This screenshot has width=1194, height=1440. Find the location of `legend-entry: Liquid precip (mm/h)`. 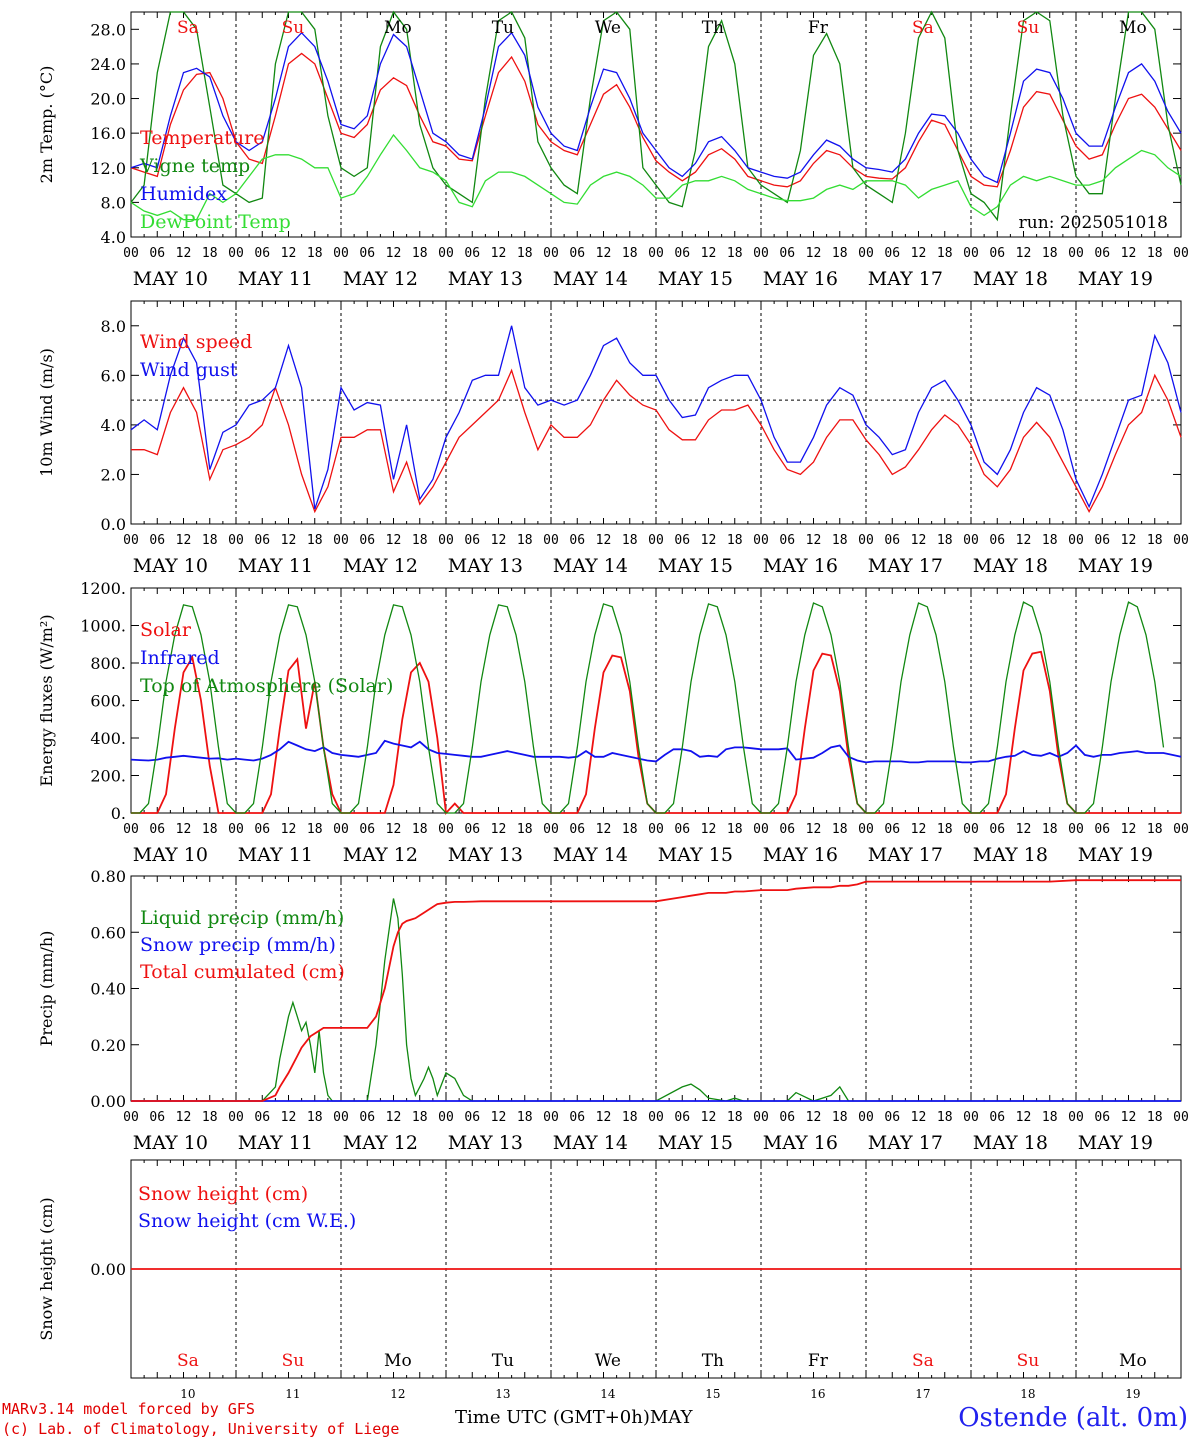

legend-entry: Liquid precip (mm/h) is located at coordinates (242, 918).